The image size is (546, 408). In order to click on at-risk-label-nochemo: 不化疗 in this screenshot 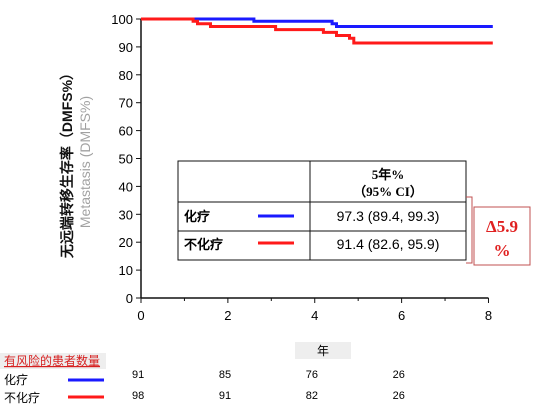, I will do `click(22, 398)`.